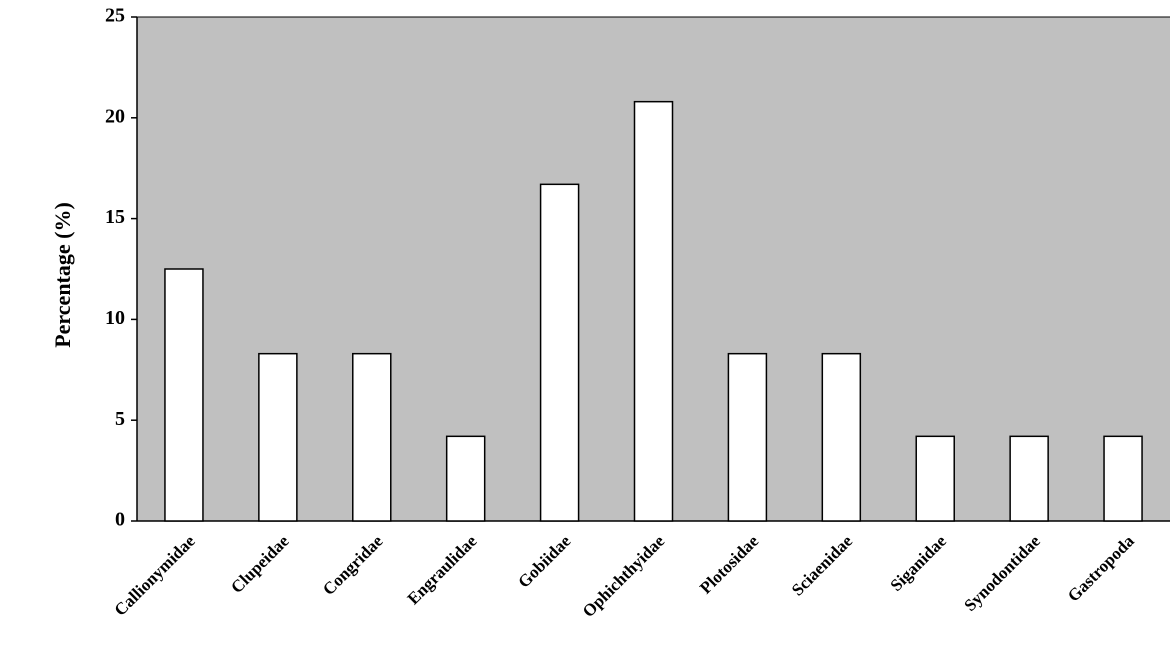 The image size is (1170, 668). Describe the element at coordinates (353, 565) in the screenshot. I see `x-tick-label: Congridae` at that location.